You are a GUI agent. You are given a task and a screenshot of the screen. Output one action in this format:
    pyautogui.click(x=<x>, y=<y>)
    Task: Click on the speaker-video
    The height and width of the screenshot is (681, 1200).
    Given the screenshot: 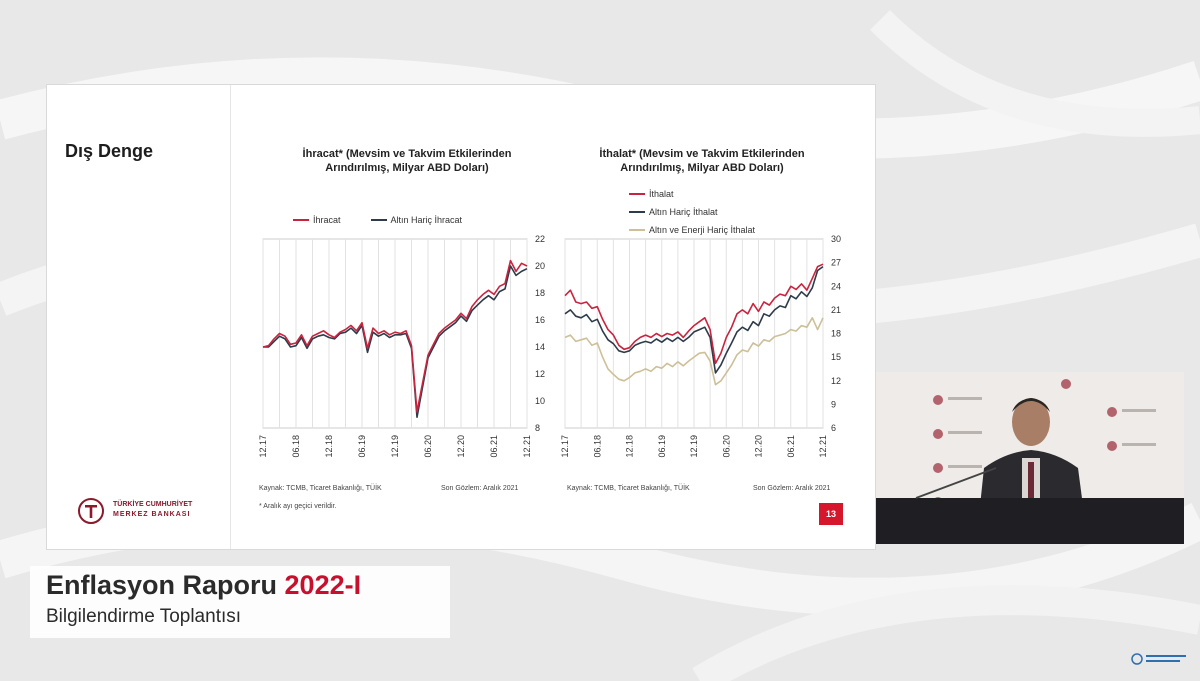 What is the action you would take?
    pyautogui.click(x=1030, y=458)
    